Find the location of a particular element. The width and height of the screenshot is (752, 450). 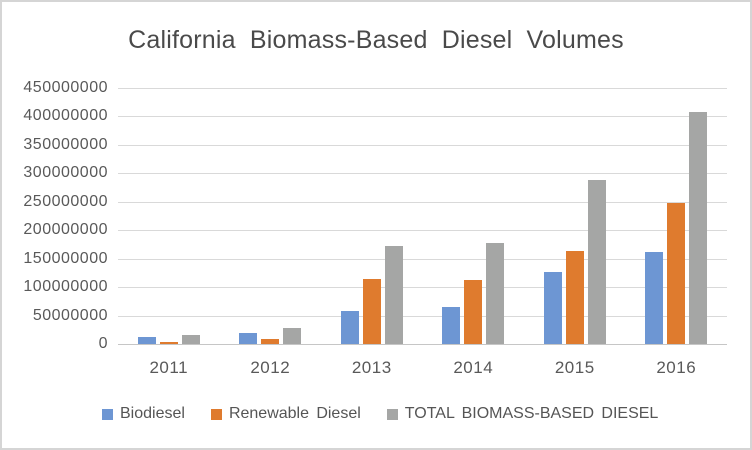

bar-total-biomass-based-diesel-2014 is located at coordinates (495, 293).